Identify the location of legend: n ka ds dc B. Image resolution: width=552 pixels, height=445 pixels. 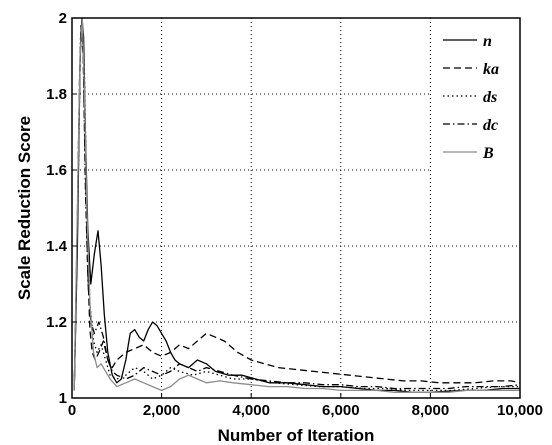
(474, 106).